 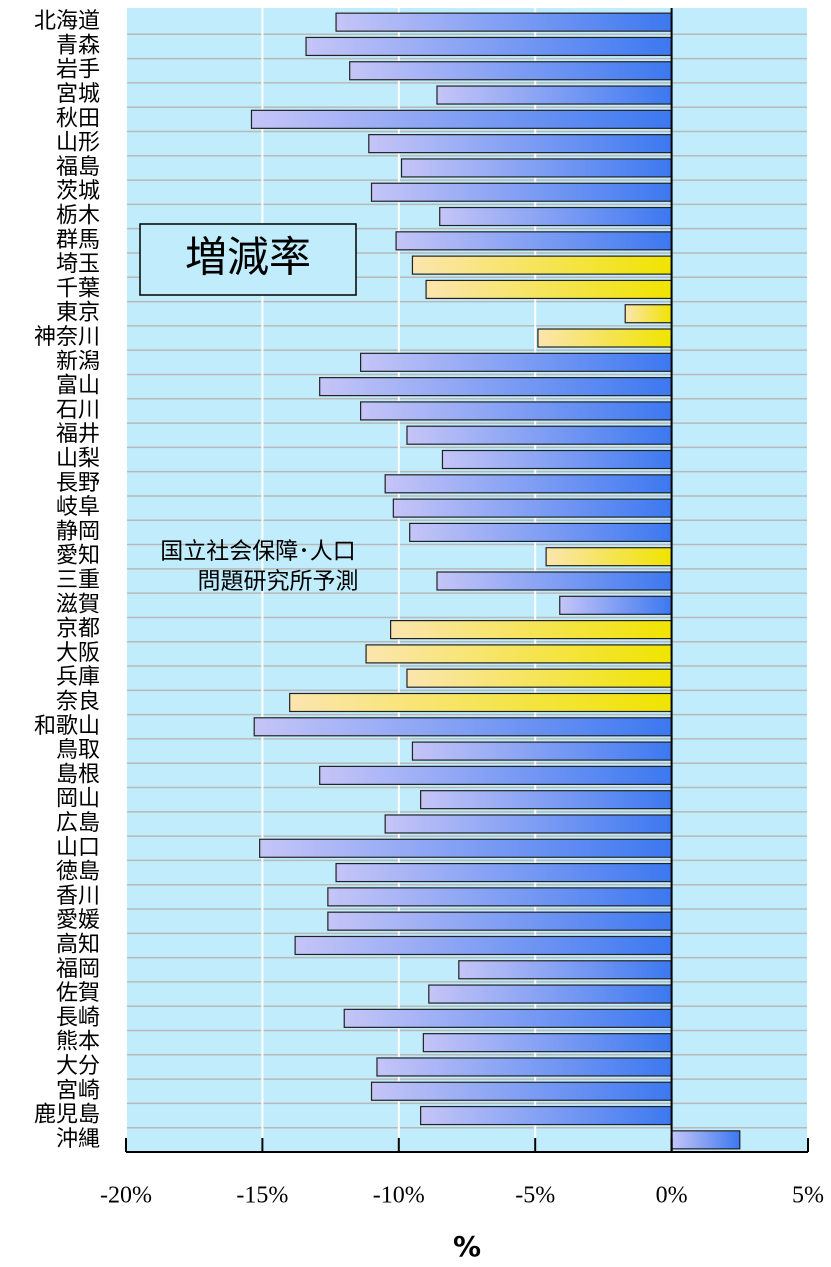 What do you see at coordinates (78, 969) in the screenshot?
I see `y-tick-label: 福岡` at bounding box center [78, 969].